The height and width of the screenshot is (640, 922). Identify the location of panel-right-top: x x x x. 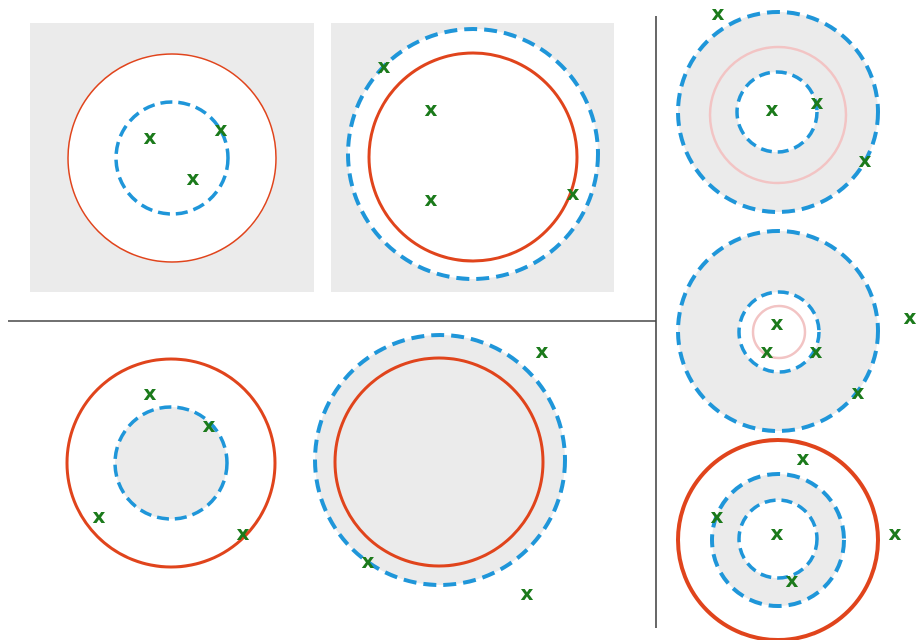
(778, 107).